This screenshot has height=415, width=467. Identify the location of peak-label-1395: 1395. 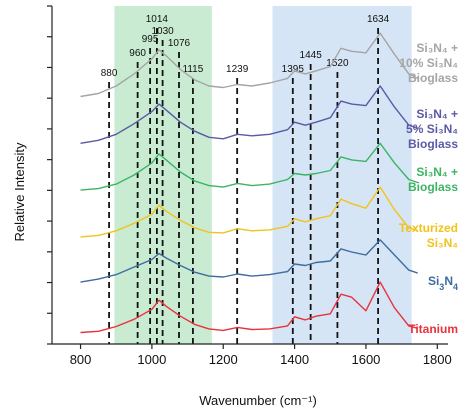
(293, 69).